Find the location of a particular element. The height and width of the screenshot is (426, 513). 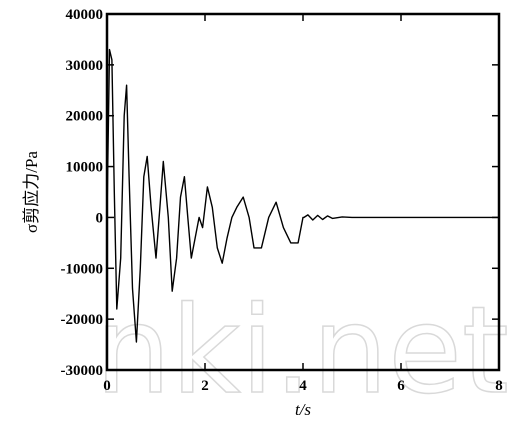

y-tick-label: 30000 is located at coordinates (85, 66).